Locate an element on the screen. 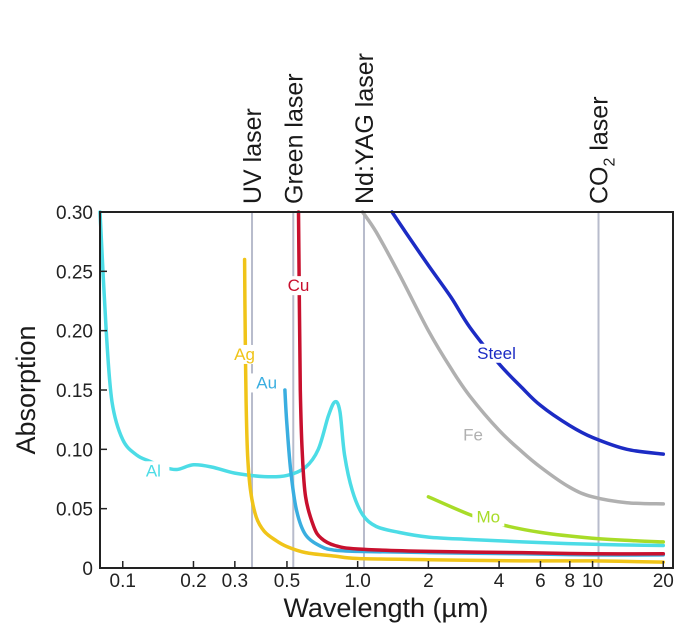 Image resolution: width=688 pixels, height=638 pixels. series-label-backdrop-ag is located at coordinates (244, 354).